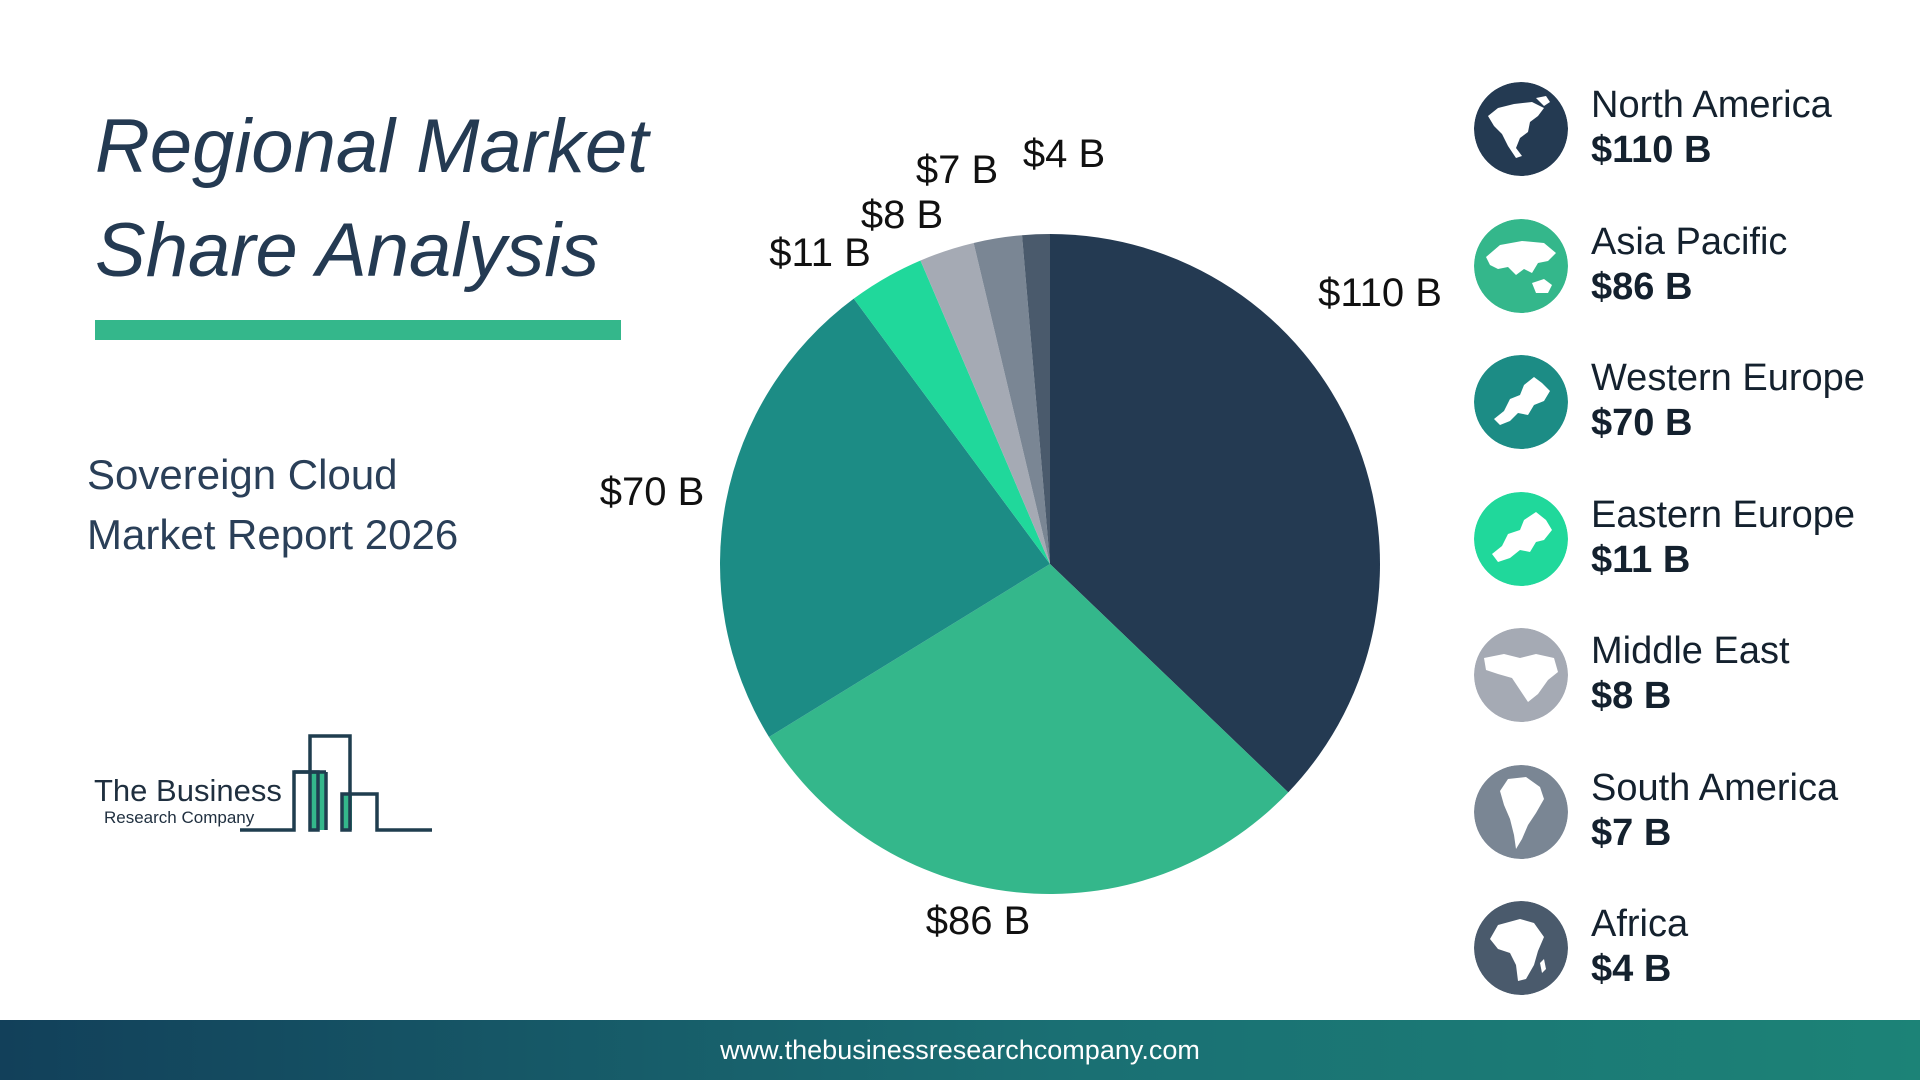 This screenshot has height=1080, width=1920. What do you see at coordinates (1684, 969) in the screenshot?
I see `legend-item-africa: Africa $4 B` at bounding box center [1684, 969].